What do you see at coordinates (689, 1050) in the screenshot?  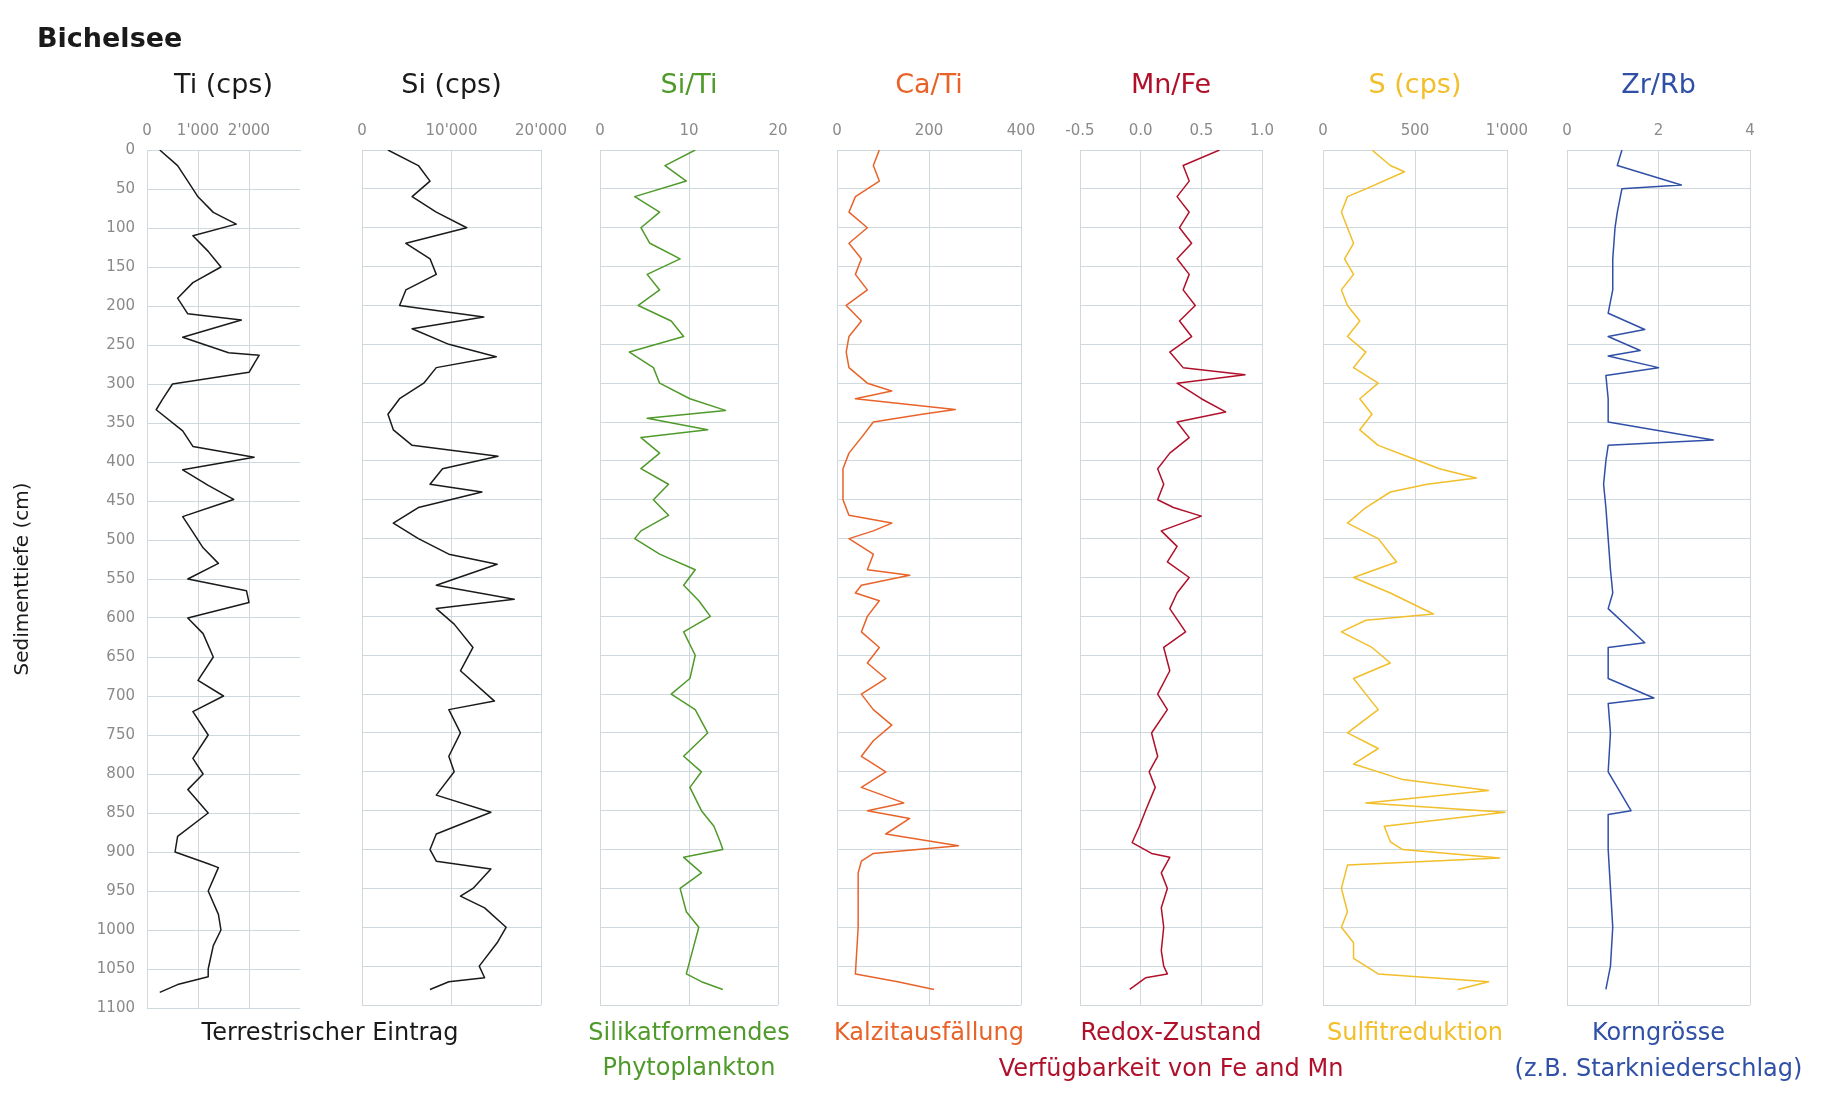 I see `x-axis-title: Silikatformendes Phytoplankton` at bounding box center [689, 1050].